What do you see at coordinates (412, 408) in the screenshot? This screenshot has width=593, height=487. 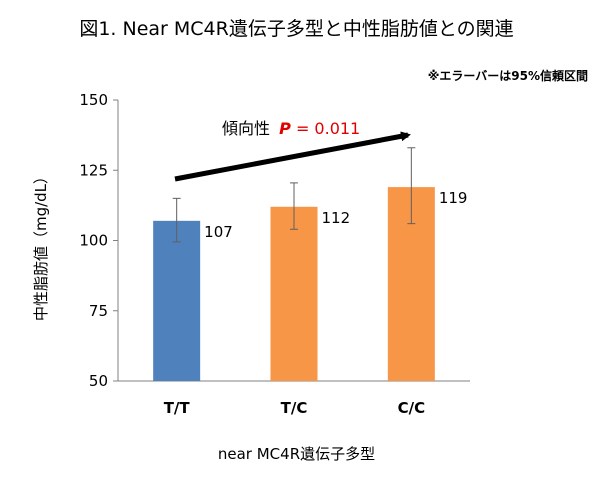 I see `x-tick-label: C/C` at bounding box center [412, 408].